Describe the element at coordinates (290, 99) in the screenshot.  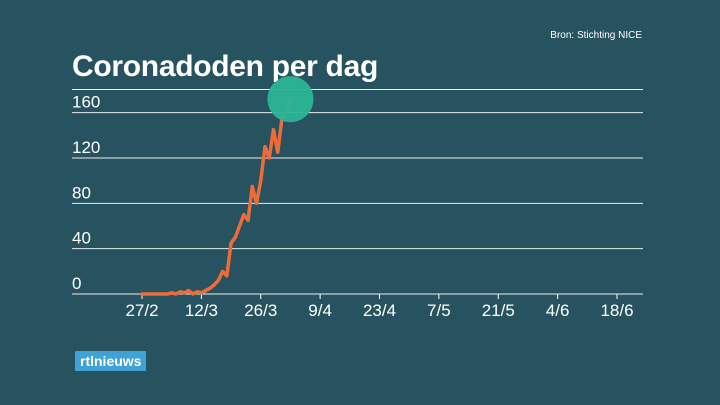
I see `last-point-highlight` at that location.